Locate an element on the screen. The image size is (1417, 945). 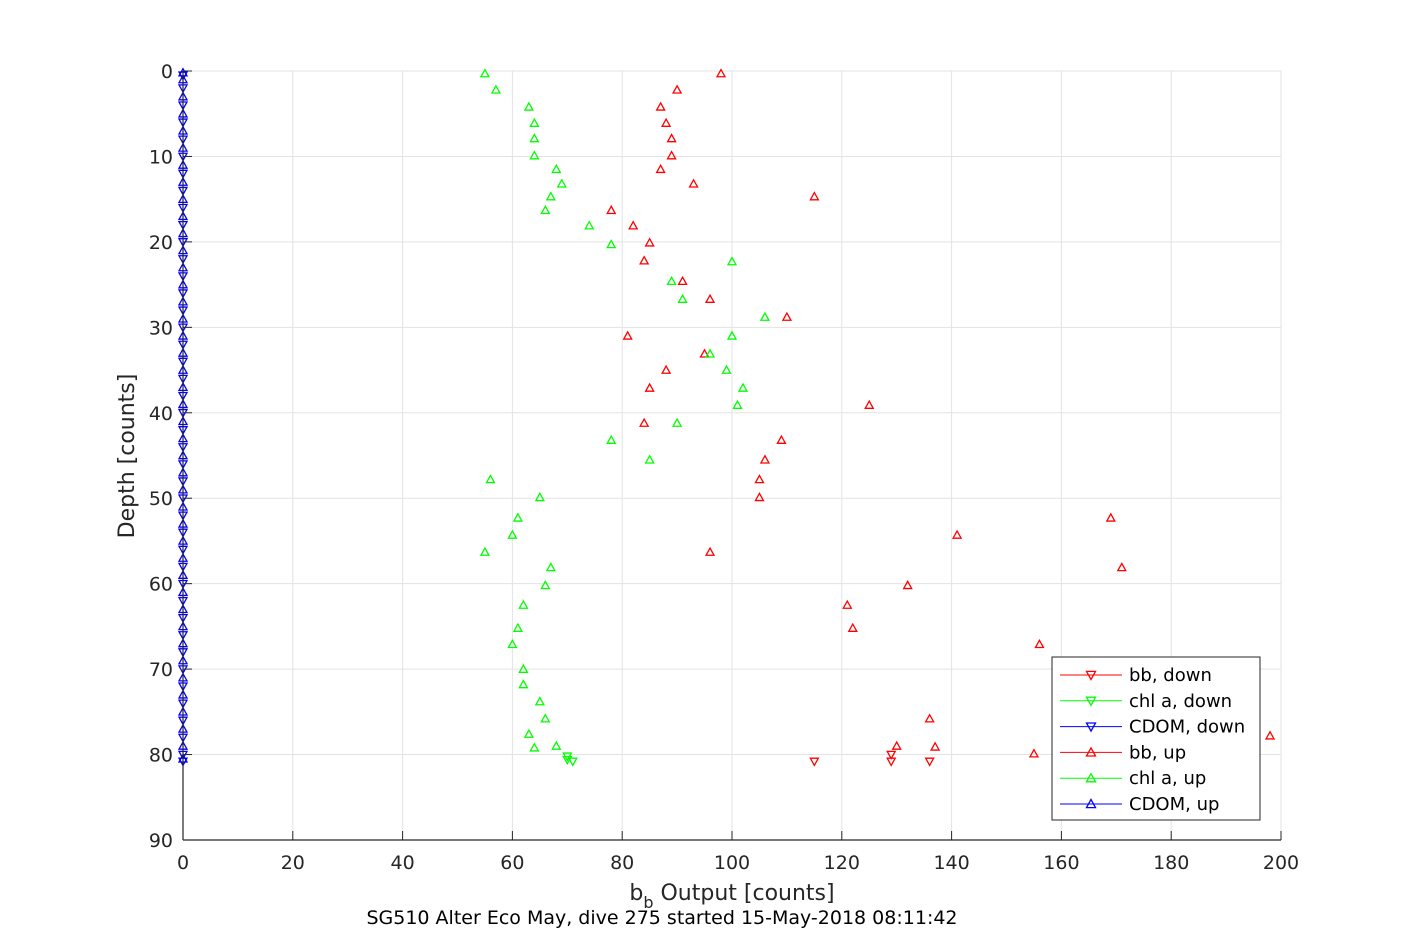
y-tick-label: 20 is located at coordinates (161, 243).